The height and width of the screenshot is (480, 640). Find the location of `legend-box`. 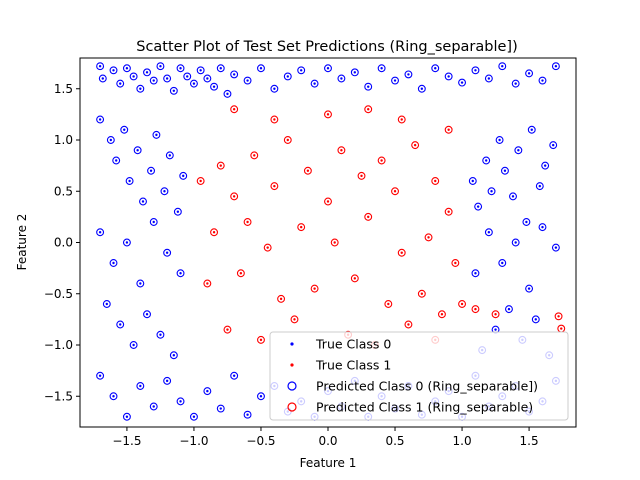

legend-box is located at coordinates (419, 376).